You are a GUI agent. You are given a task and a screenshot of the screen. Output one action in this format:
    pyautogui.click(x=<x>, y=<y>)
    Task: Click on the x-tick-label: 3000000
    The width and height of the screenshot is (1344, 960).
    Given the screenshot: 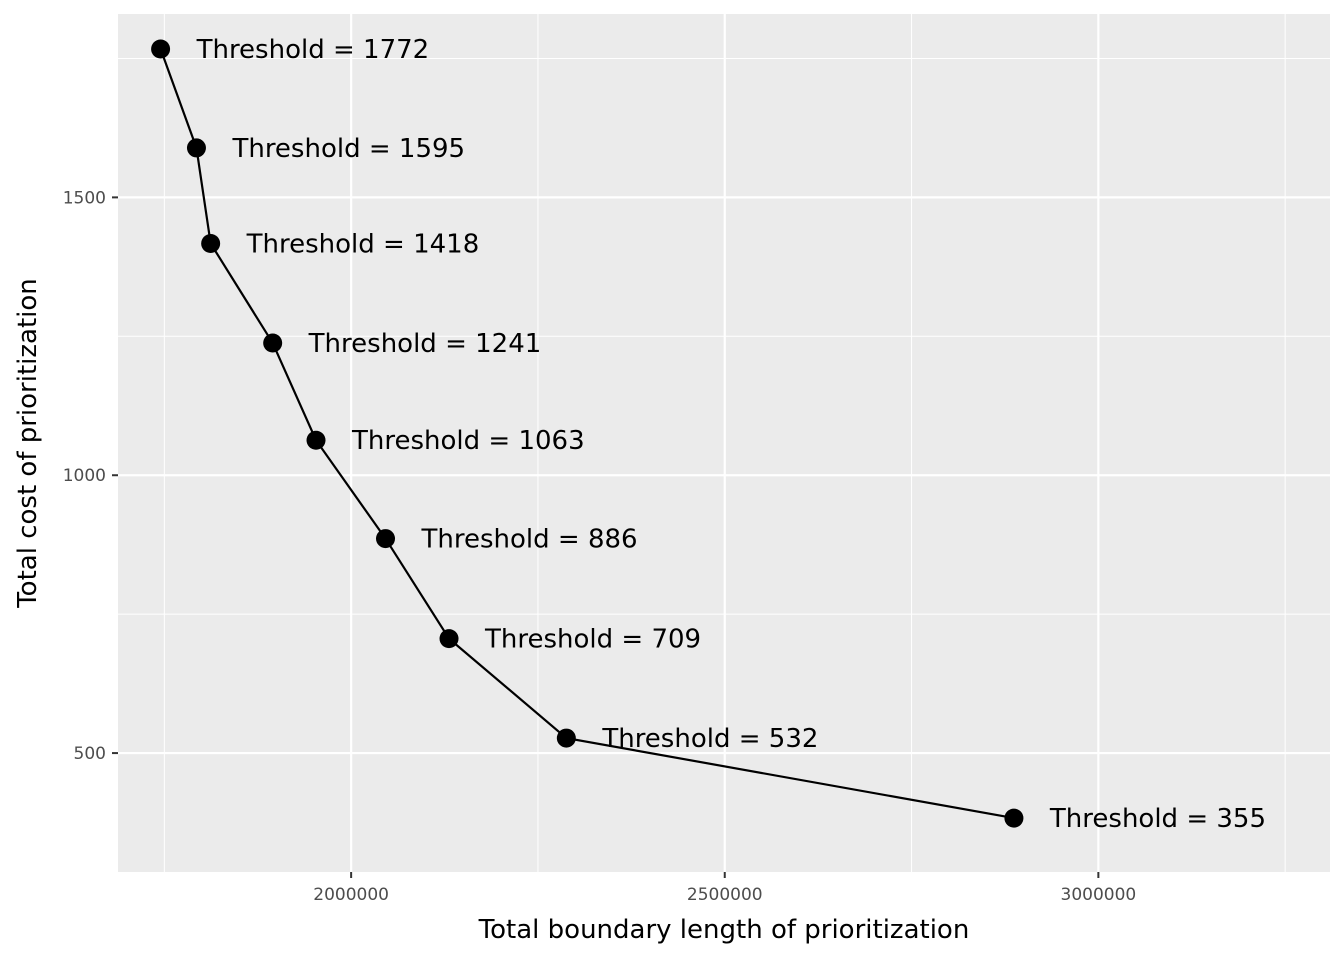 What is the action you would take?
    pyautogui.click(x=1099, y=895)
    